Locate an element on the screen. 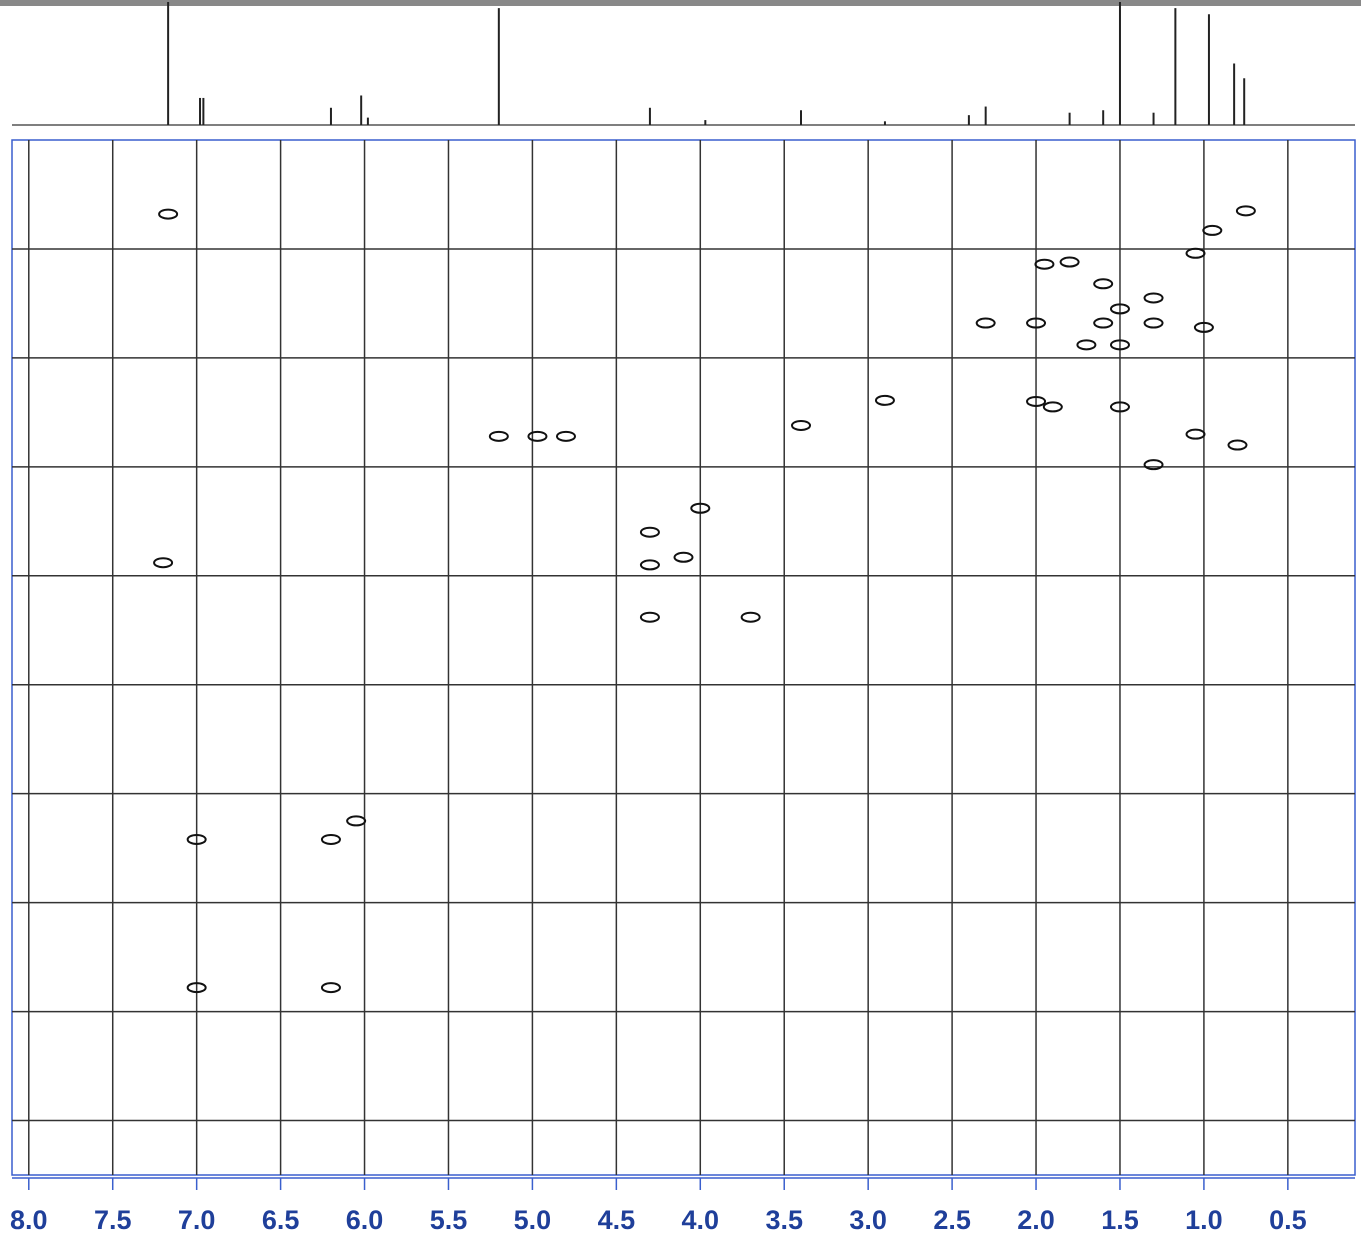 Image resolution: width=1361 pixels, height=1257 pixels. x-tick-label: 7.0 is located at coordinates (197, 1220).